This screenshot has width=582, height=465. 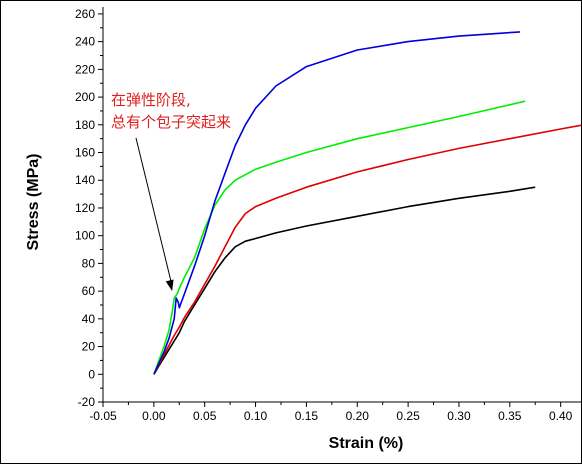 I want to click on y-tick-label: 240, so click(x=85, y=42).